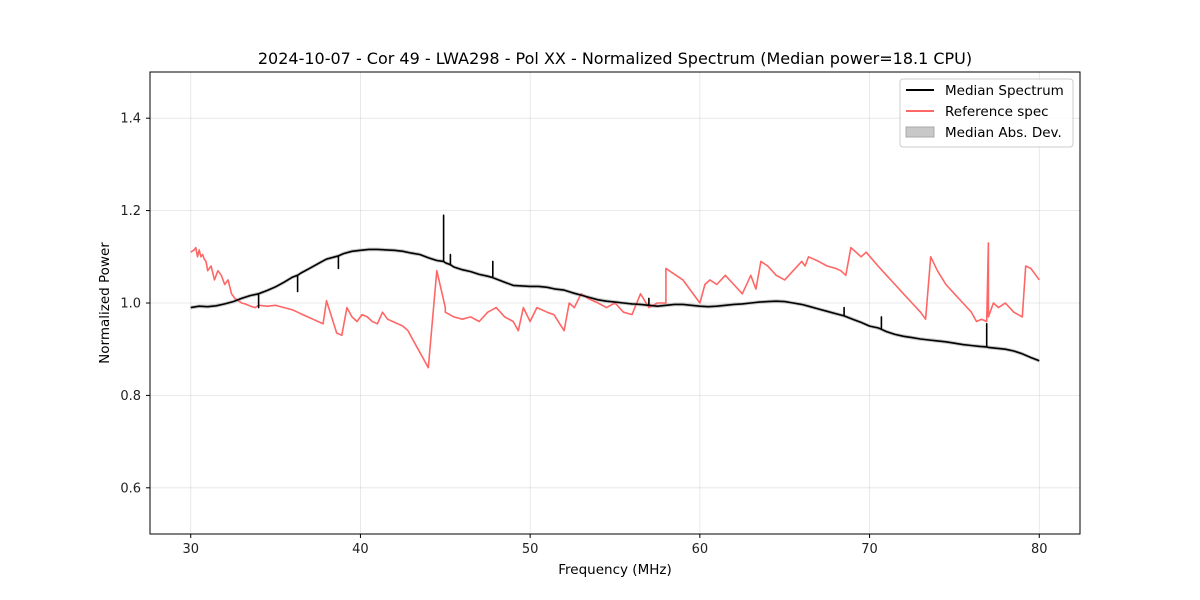 This screenshot has height=600, width=1200. Describe the element at coordinates (1004, 91) in the screenshot. I see `legend-label-median-spectrum: Median Spectrum` at that location.